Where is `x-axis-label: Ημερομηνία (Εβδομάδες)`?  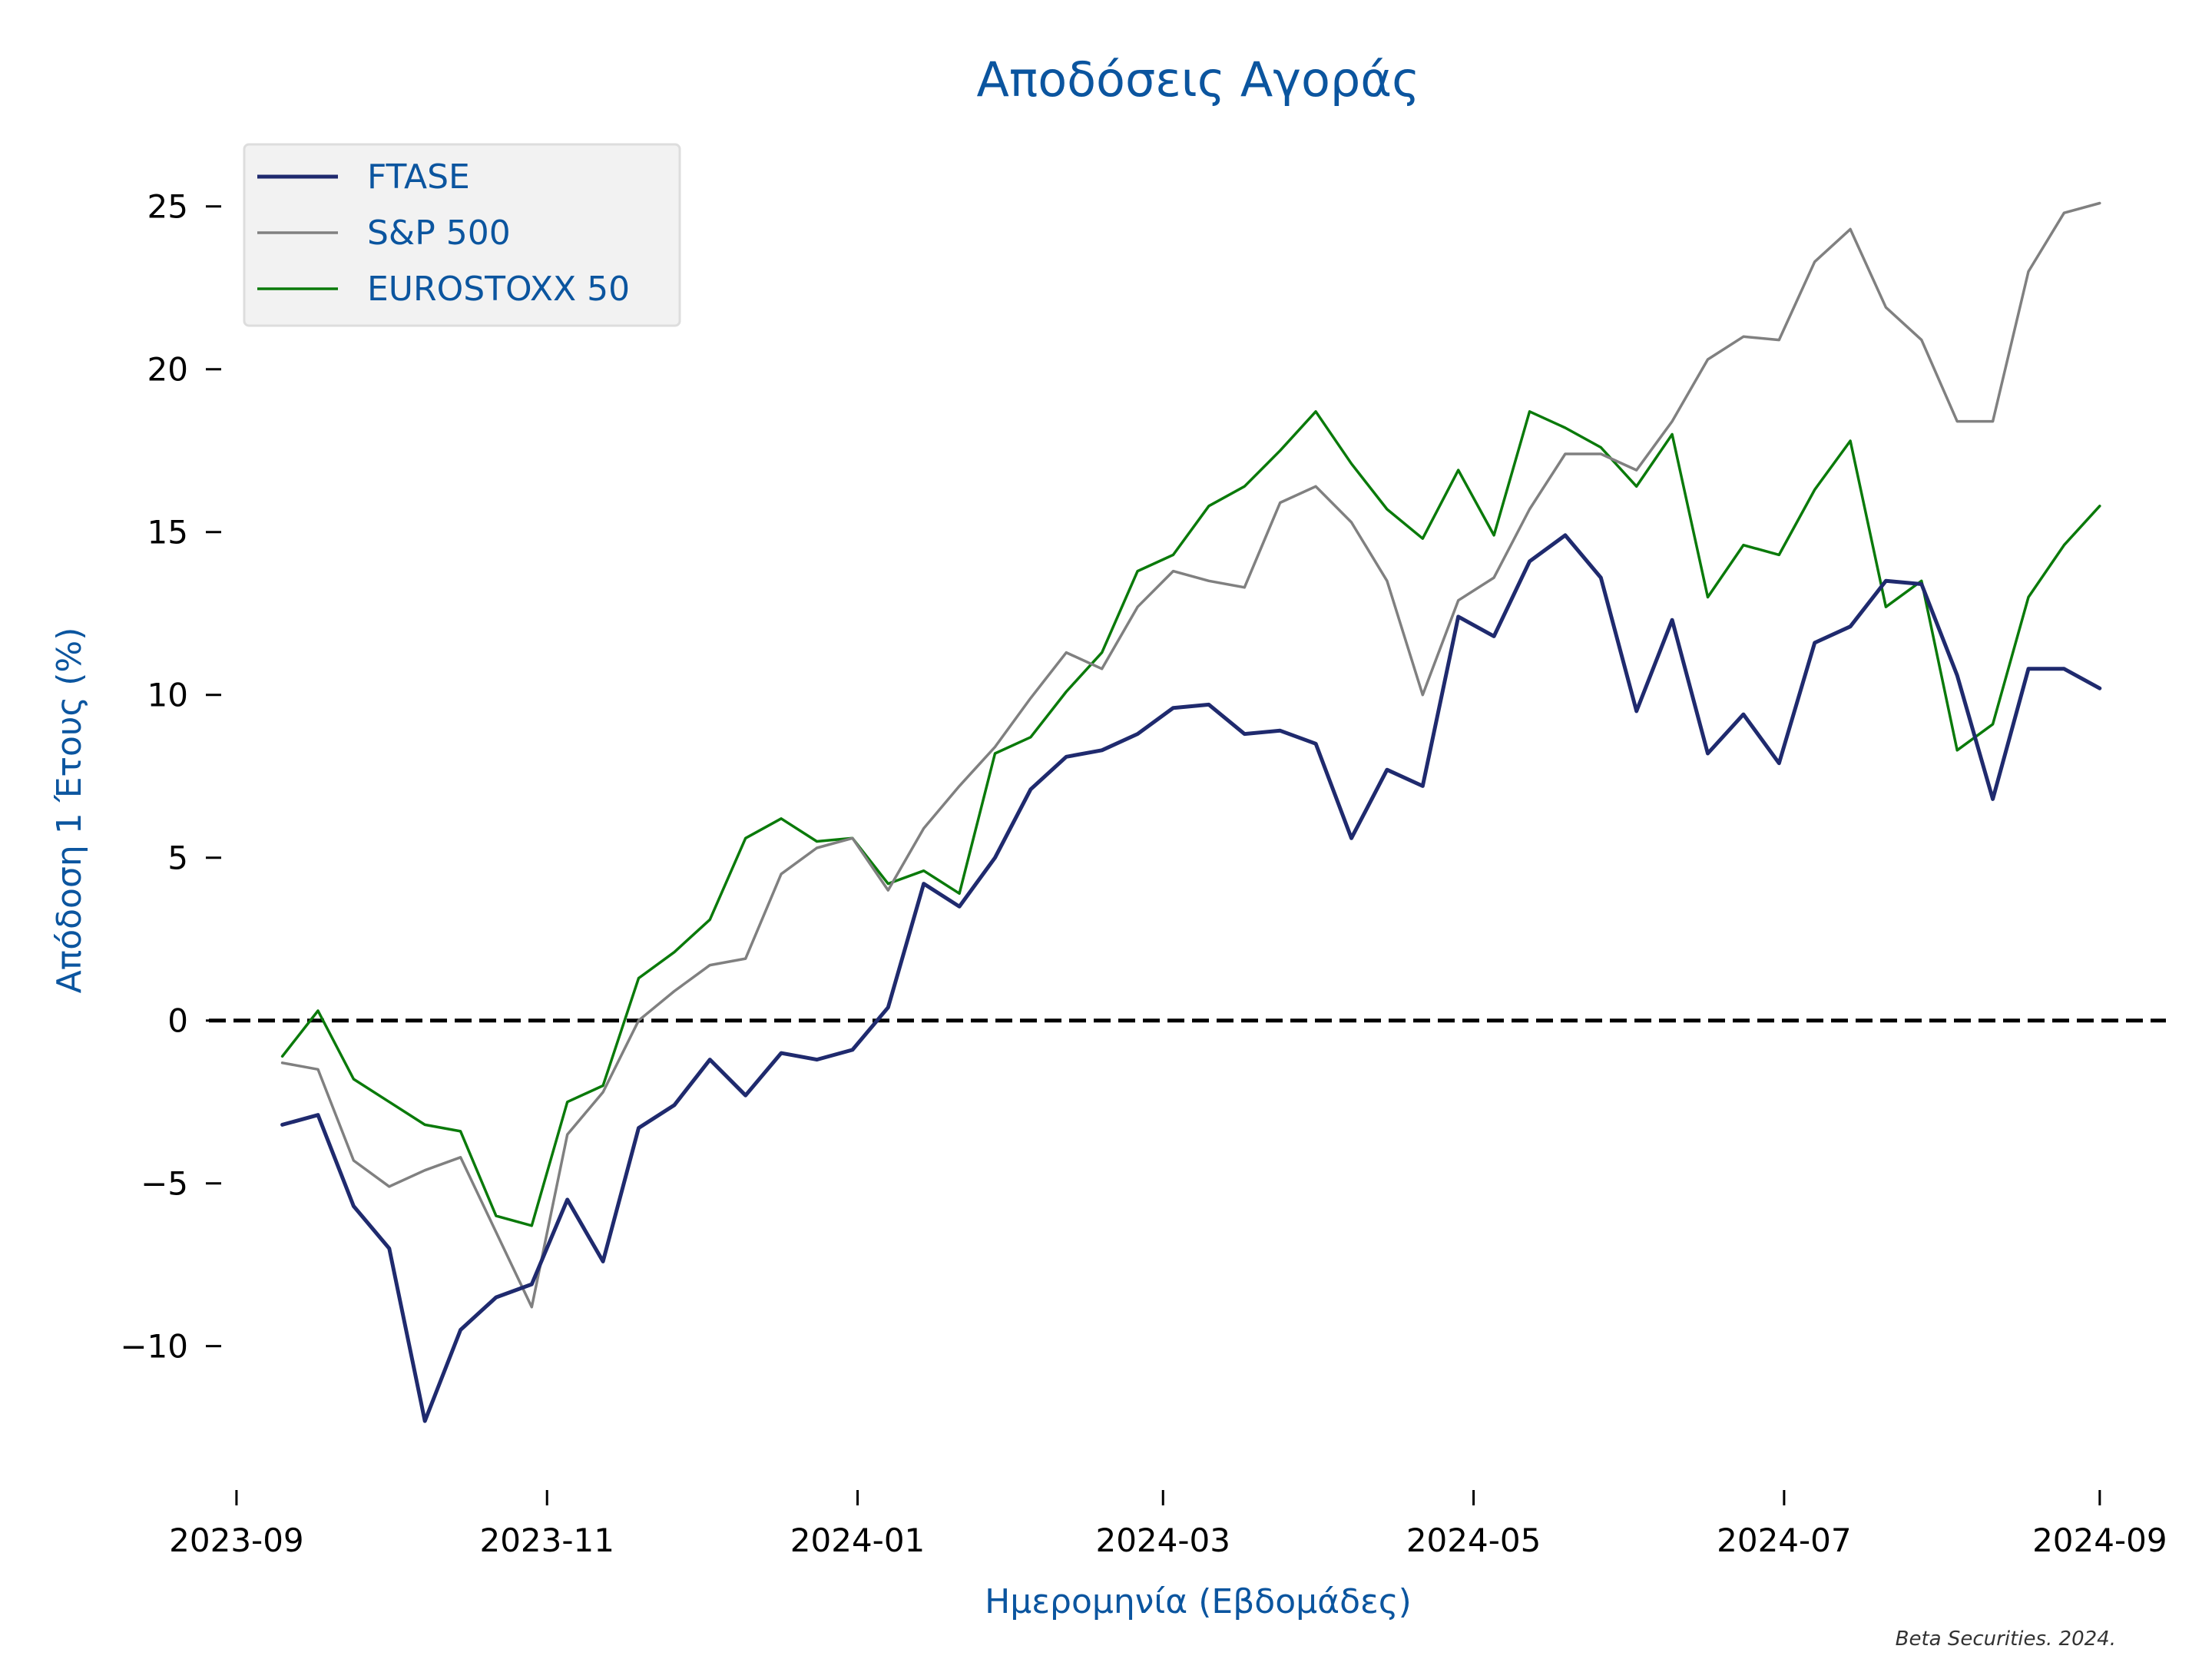
x-axis-label: Ημερομηνία (Εβδομάδες) is located at coordinates (1199, 1602).